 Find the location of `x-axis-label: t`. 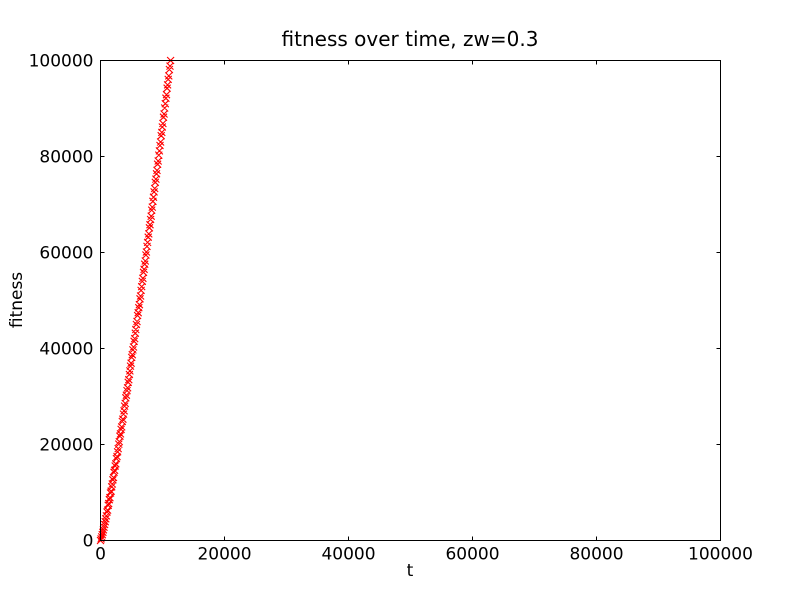

x-axis-label: t is located at coordinates (410, 571).